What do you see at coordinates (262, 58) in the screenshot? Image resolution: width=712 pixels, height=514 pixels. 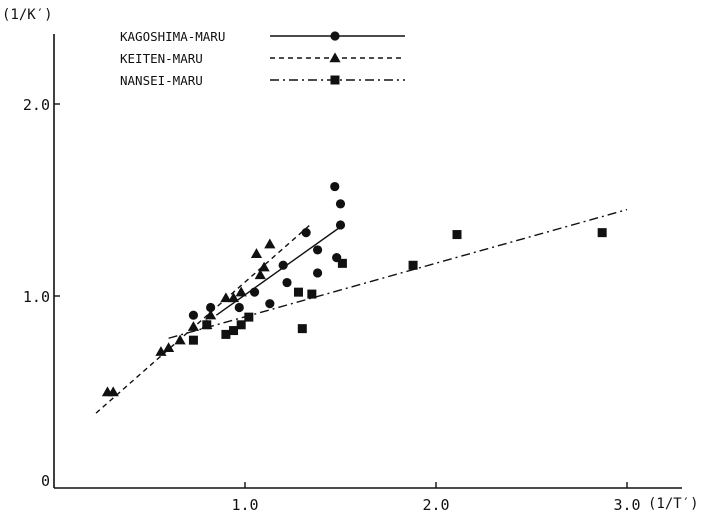 I see `legend: KAGOSHIMA-MARU KEITEN-MARU NANSEI-MARU` at bounding box center [262, 58].